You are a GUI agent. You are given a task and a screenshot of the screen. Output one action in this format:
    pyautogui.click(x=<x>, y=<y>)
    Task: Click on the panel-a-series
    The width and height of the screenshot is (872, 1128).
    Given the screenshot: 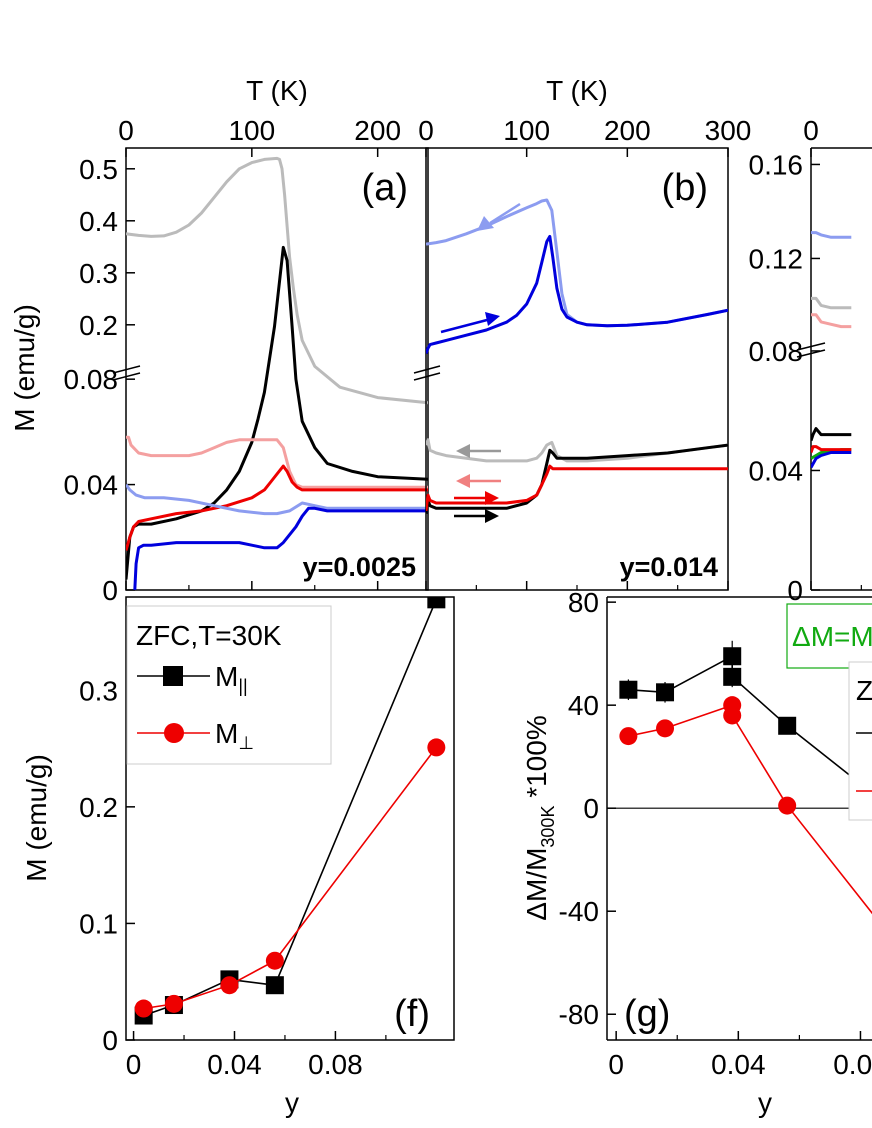 What is the action you would take?
    pyautogui.click(x=277, y=373)
    